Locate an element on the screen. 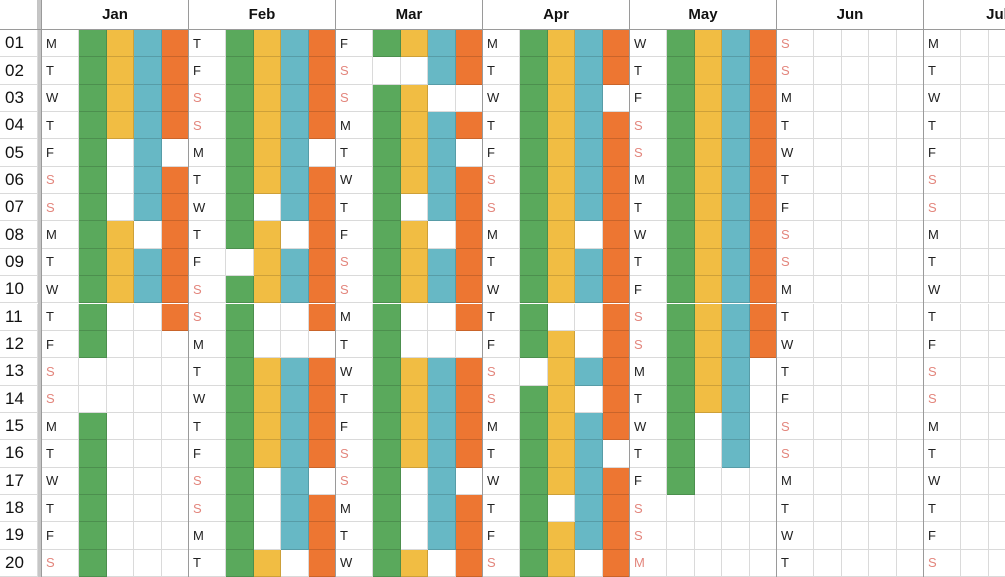 Image resolution: width=1005 pixels, height=577 pixels. row-header-10: 10 is located at coordinates (19, 290).